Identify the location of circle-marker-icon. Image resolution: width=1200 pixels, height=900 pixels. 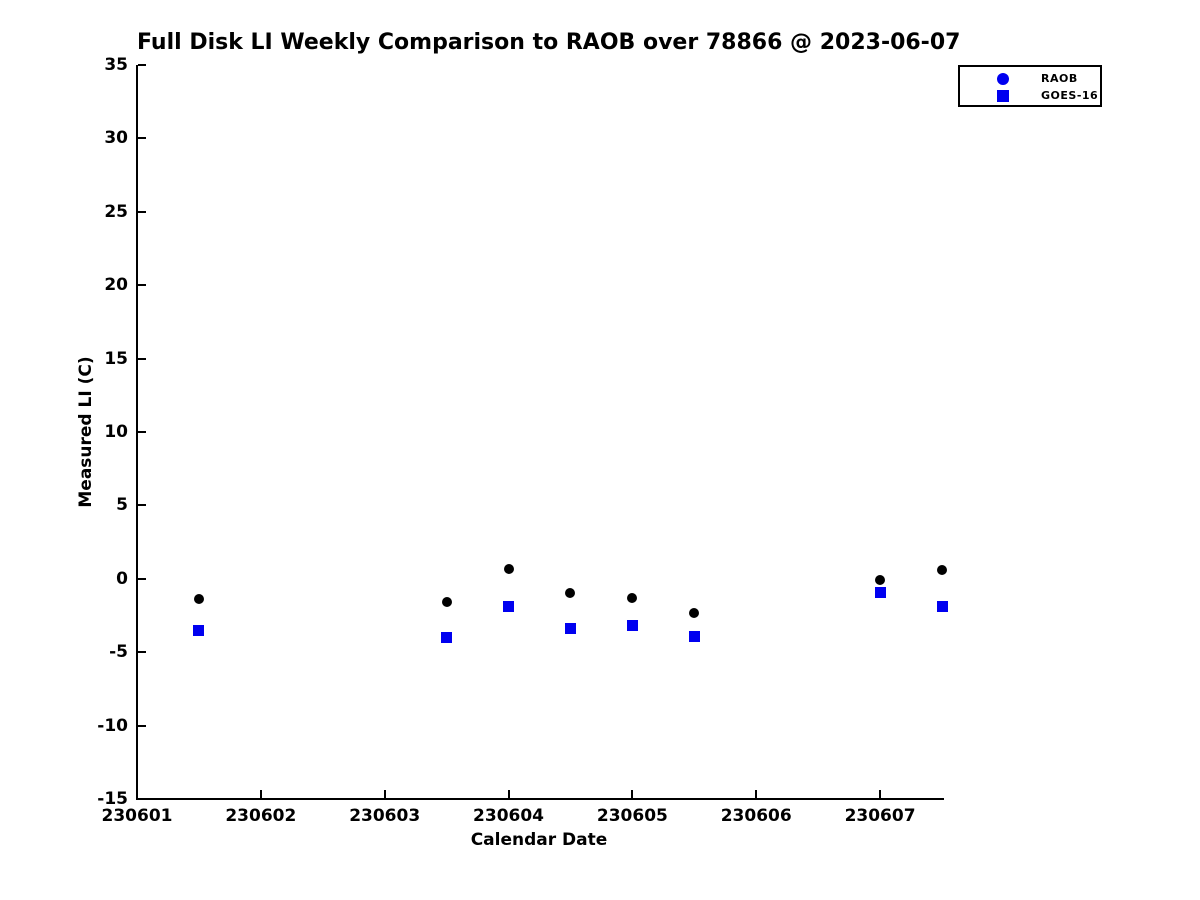
(1003, 79).